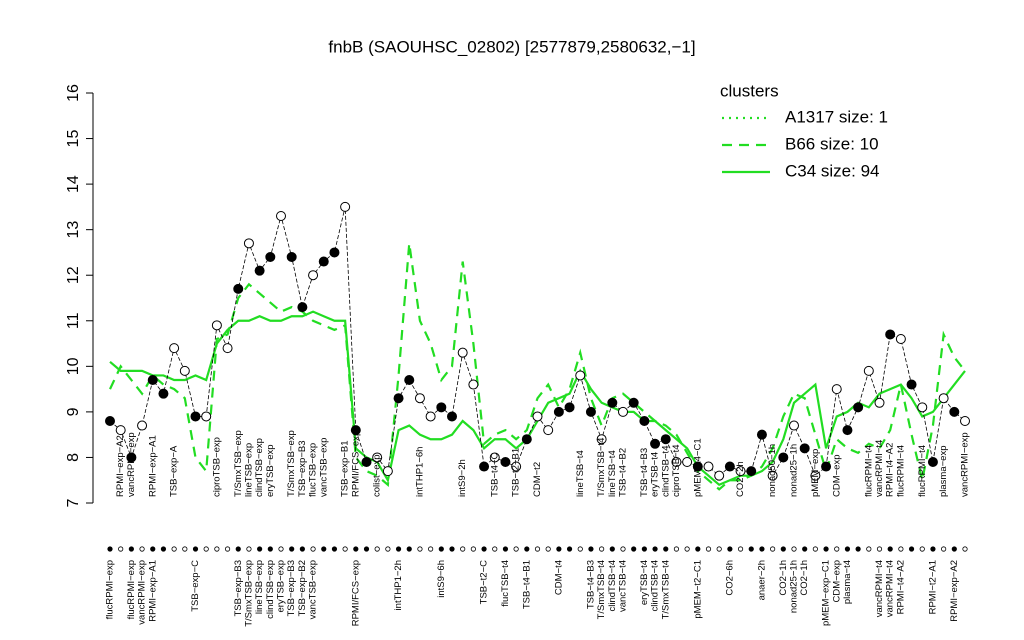  What do you see at coordinates (270, 470) in the screenshot?
I see `sample-label: eryTSB−exp` at bounding box center [270, 470].